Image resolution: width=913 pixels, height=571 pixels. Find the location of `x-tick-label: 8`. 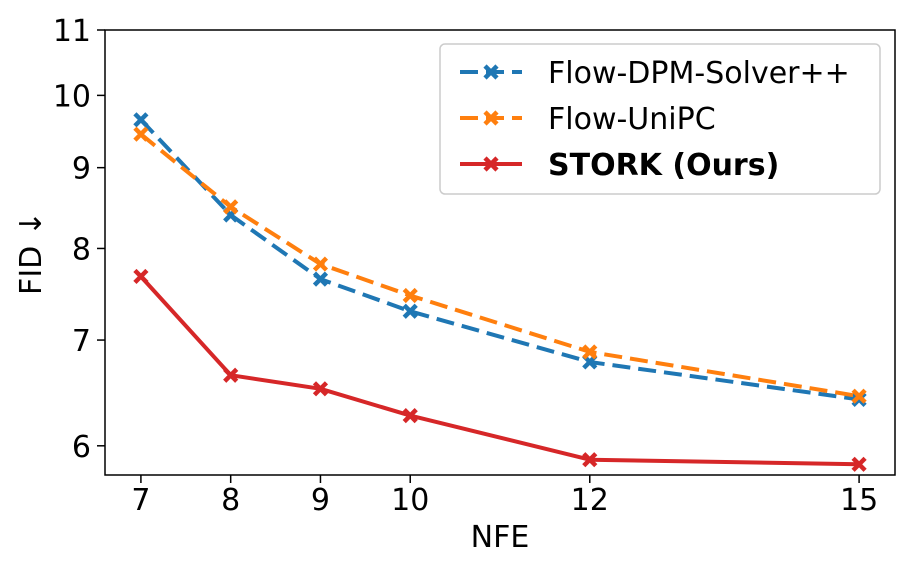

x-tick-label: 8 is located at coordinates (230, 500).